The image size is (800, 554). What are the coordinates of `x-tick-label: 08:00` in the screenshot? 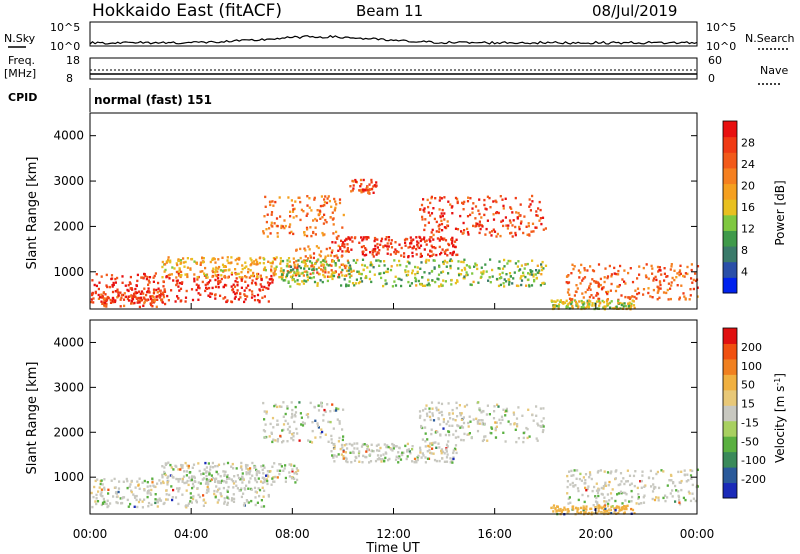 It's located at (292, 534).